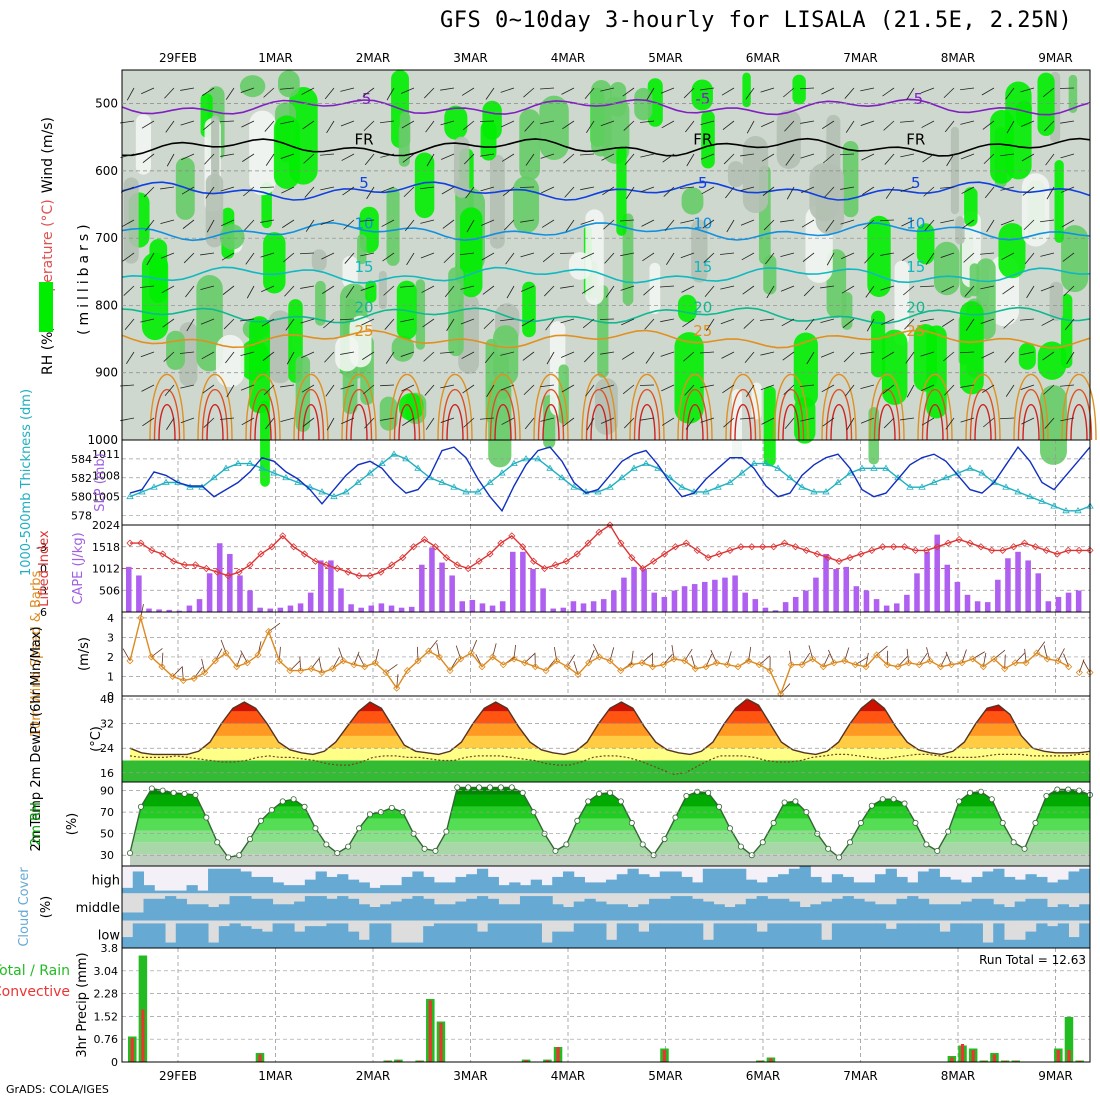  I want to click on isotherm-label: 25, so click(702, 331).